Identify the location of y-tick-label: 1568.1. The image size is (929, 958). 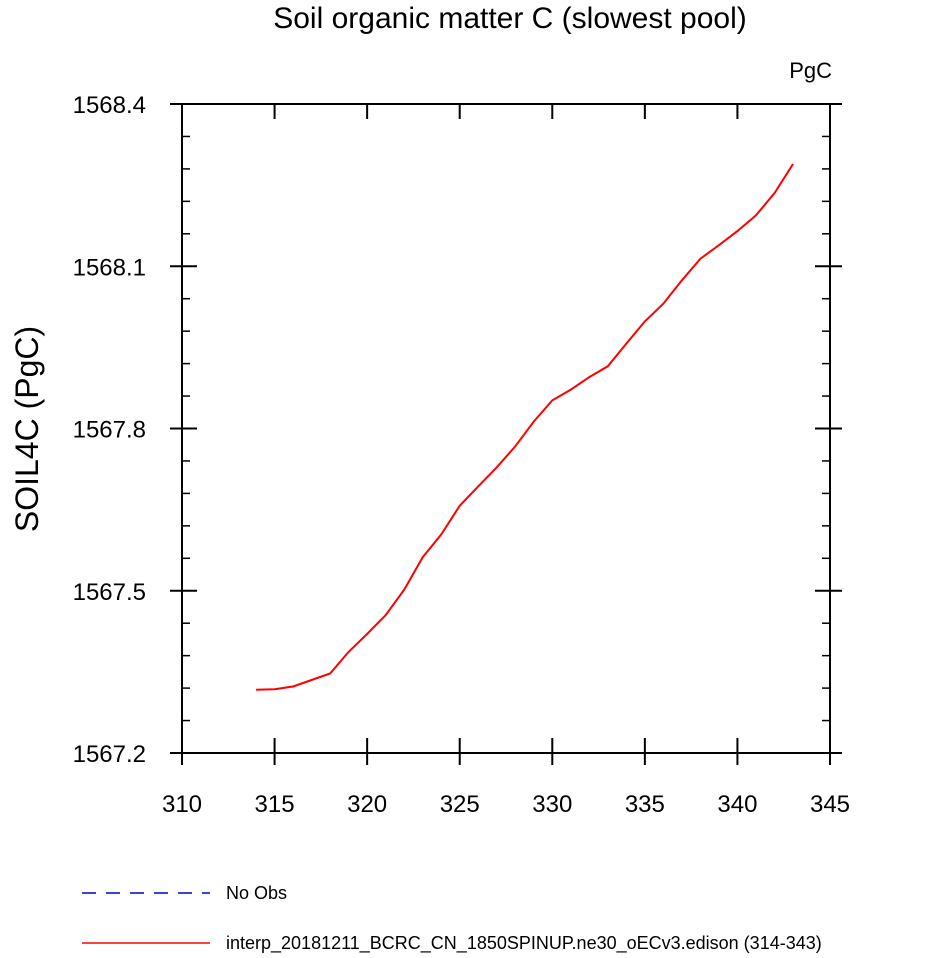
(109, 267).